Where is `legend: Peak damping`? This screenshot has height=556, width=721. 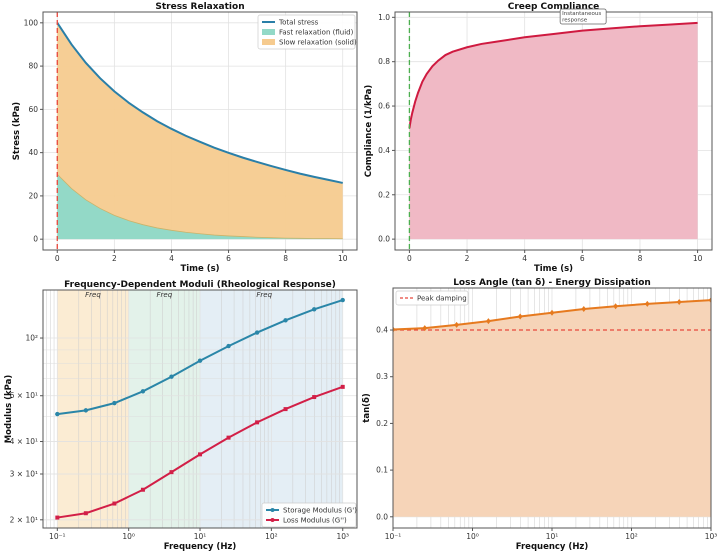
legend: Peak damping is located at coordinates (432, 298).